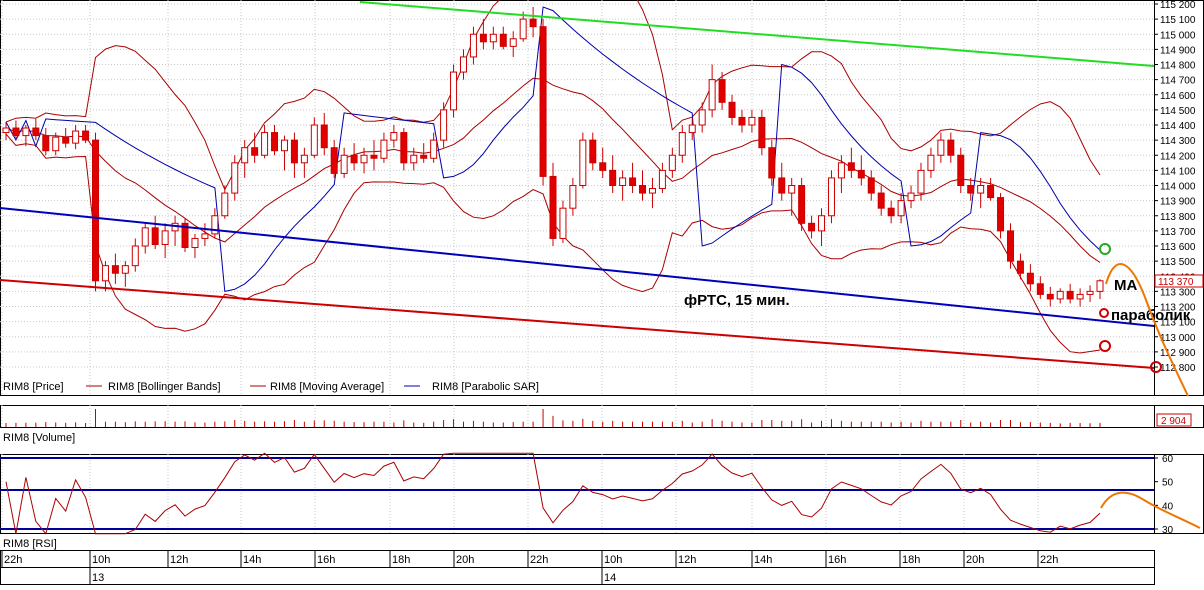  I want to click on date-label: 14, so click(610, 578).